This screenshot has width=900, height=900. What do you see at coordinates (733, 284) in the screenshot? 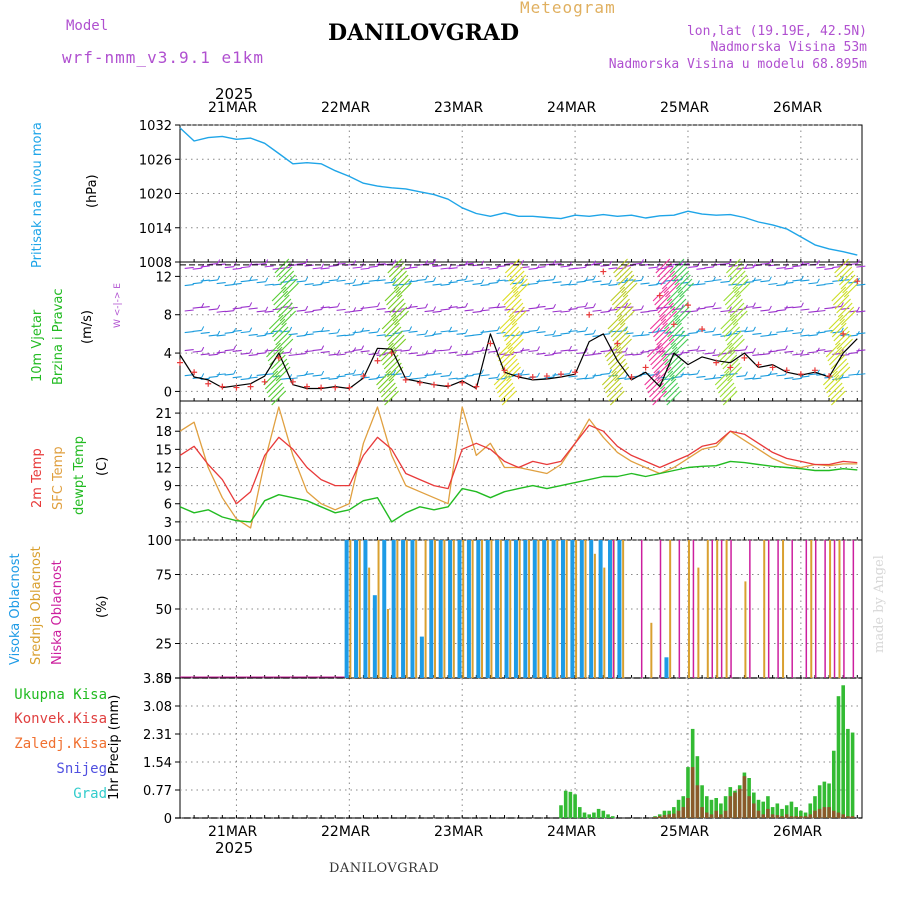
I see `barb-row1-116.6` at bounding box center [733, 284].